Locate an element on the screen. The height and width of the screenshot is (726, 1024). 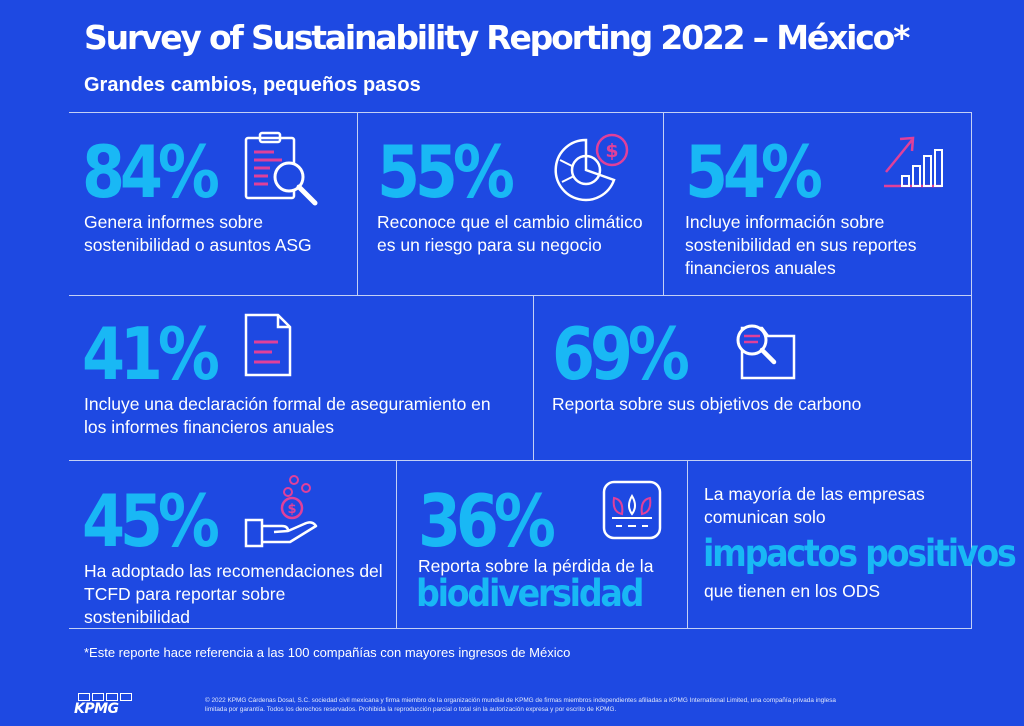
kpmg-logo-text: KPMG is located at coordinates (96, 709).